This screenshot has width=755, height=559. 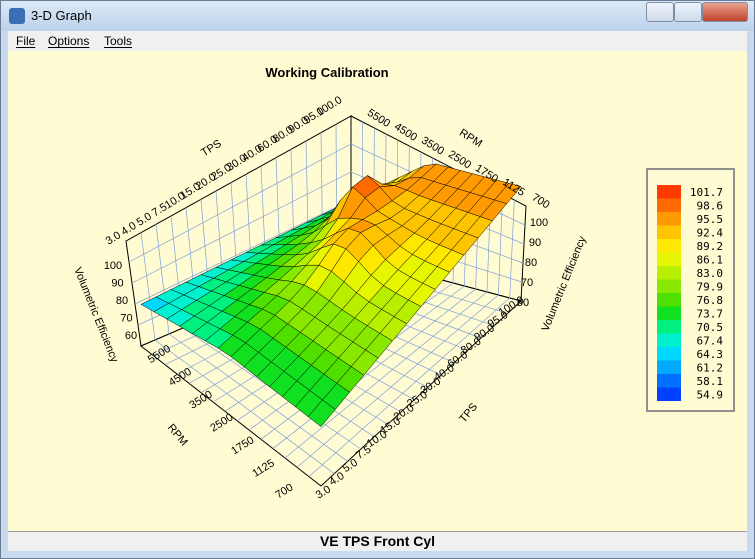 I want to click on axis-tick-label: 100.0, so click(x=330, y=106).